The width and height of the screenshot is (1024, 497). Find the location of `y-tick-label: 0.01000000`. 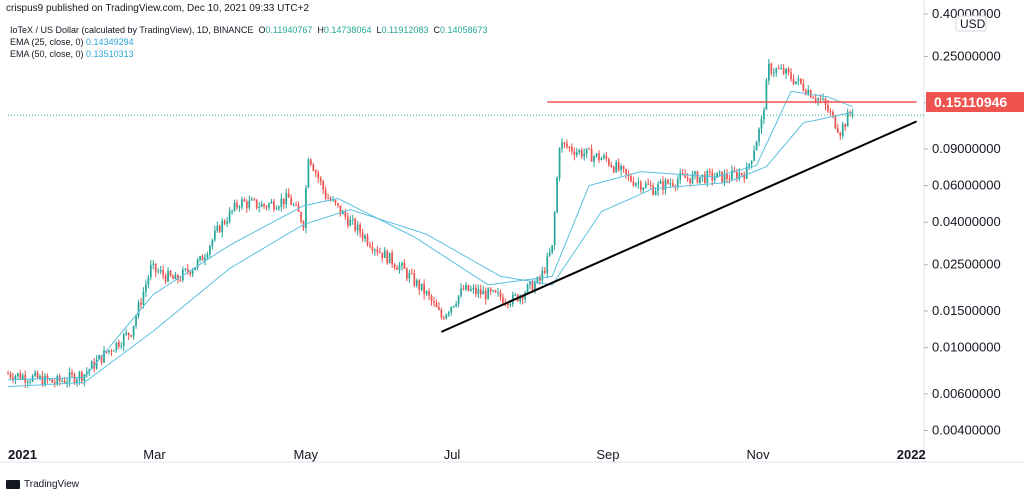

y-tick-label: 0.01000000 is located at coordinates (966, 347).